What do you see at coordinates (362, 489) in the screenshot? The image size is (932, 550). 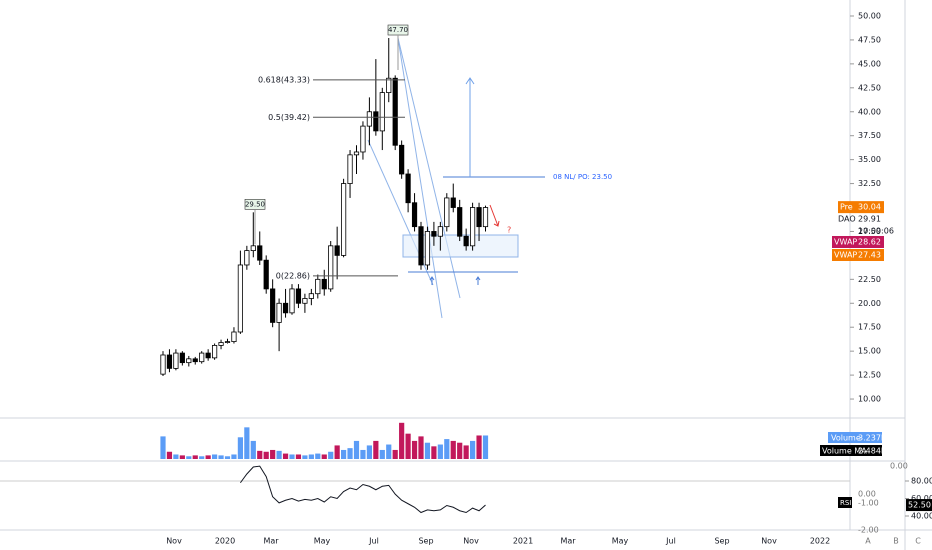 I see `rsi-line` at bounding box center [362, 489].